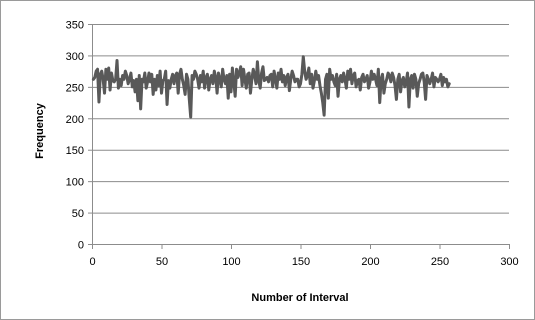 This screenshot has width=535, height=320. What do you see at coordinates (75, 88) in the screenshot?
I see `y-tick-label: 250` at bounding box center [75, 88].